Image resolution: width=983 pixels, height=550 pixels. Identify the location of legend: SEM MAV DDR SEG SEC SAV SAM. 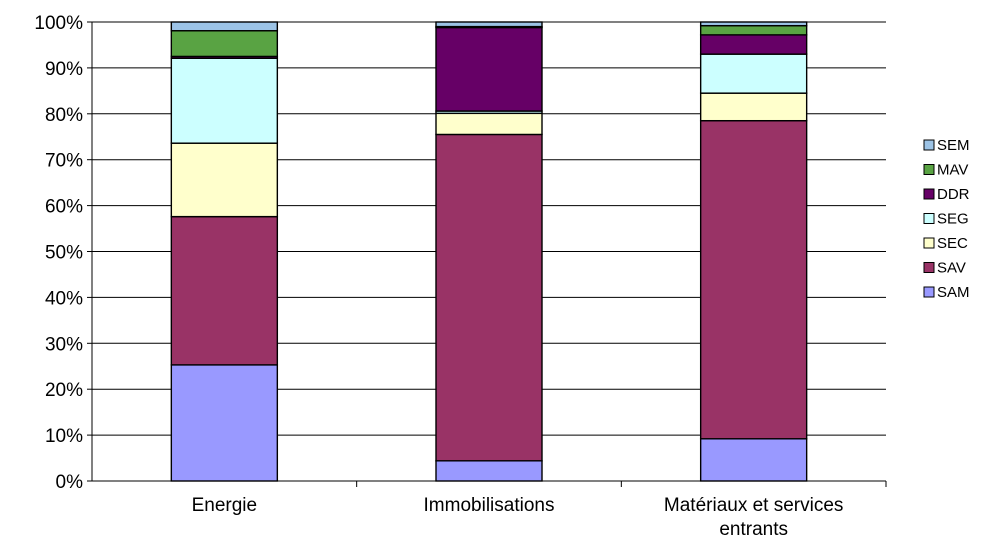
(946, 219).